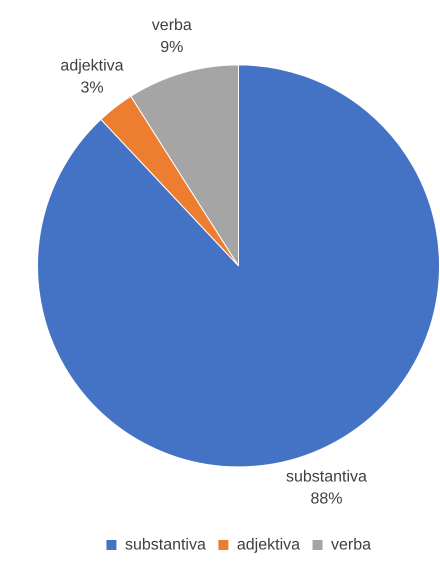 The image size is (440, 567). Describe the element at coordinates (327, 477) in the screenshot. I see `slice-label: substantiva` at that location.